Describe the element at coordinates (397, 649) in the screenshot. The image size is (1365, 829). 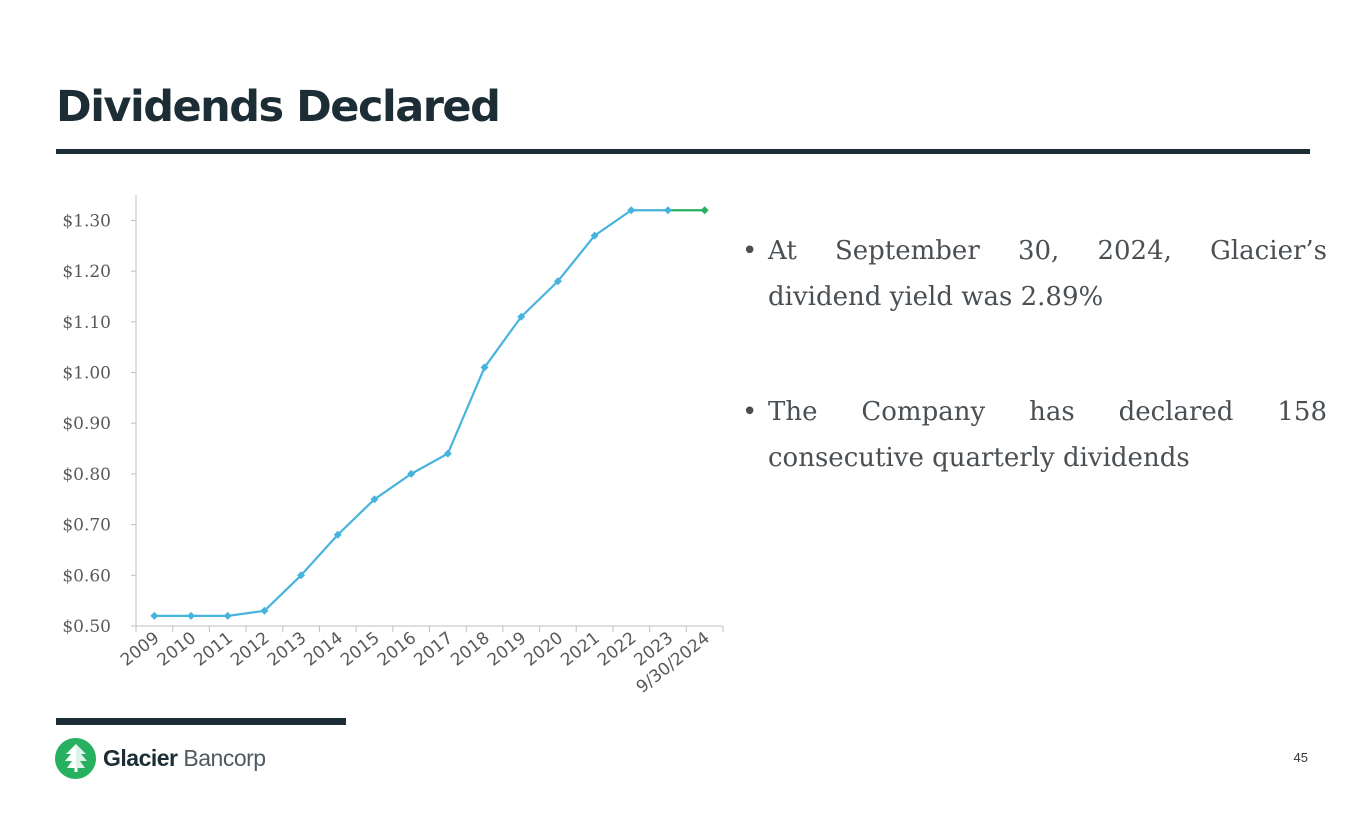
I see `x-tick-label: 2016` at that location.